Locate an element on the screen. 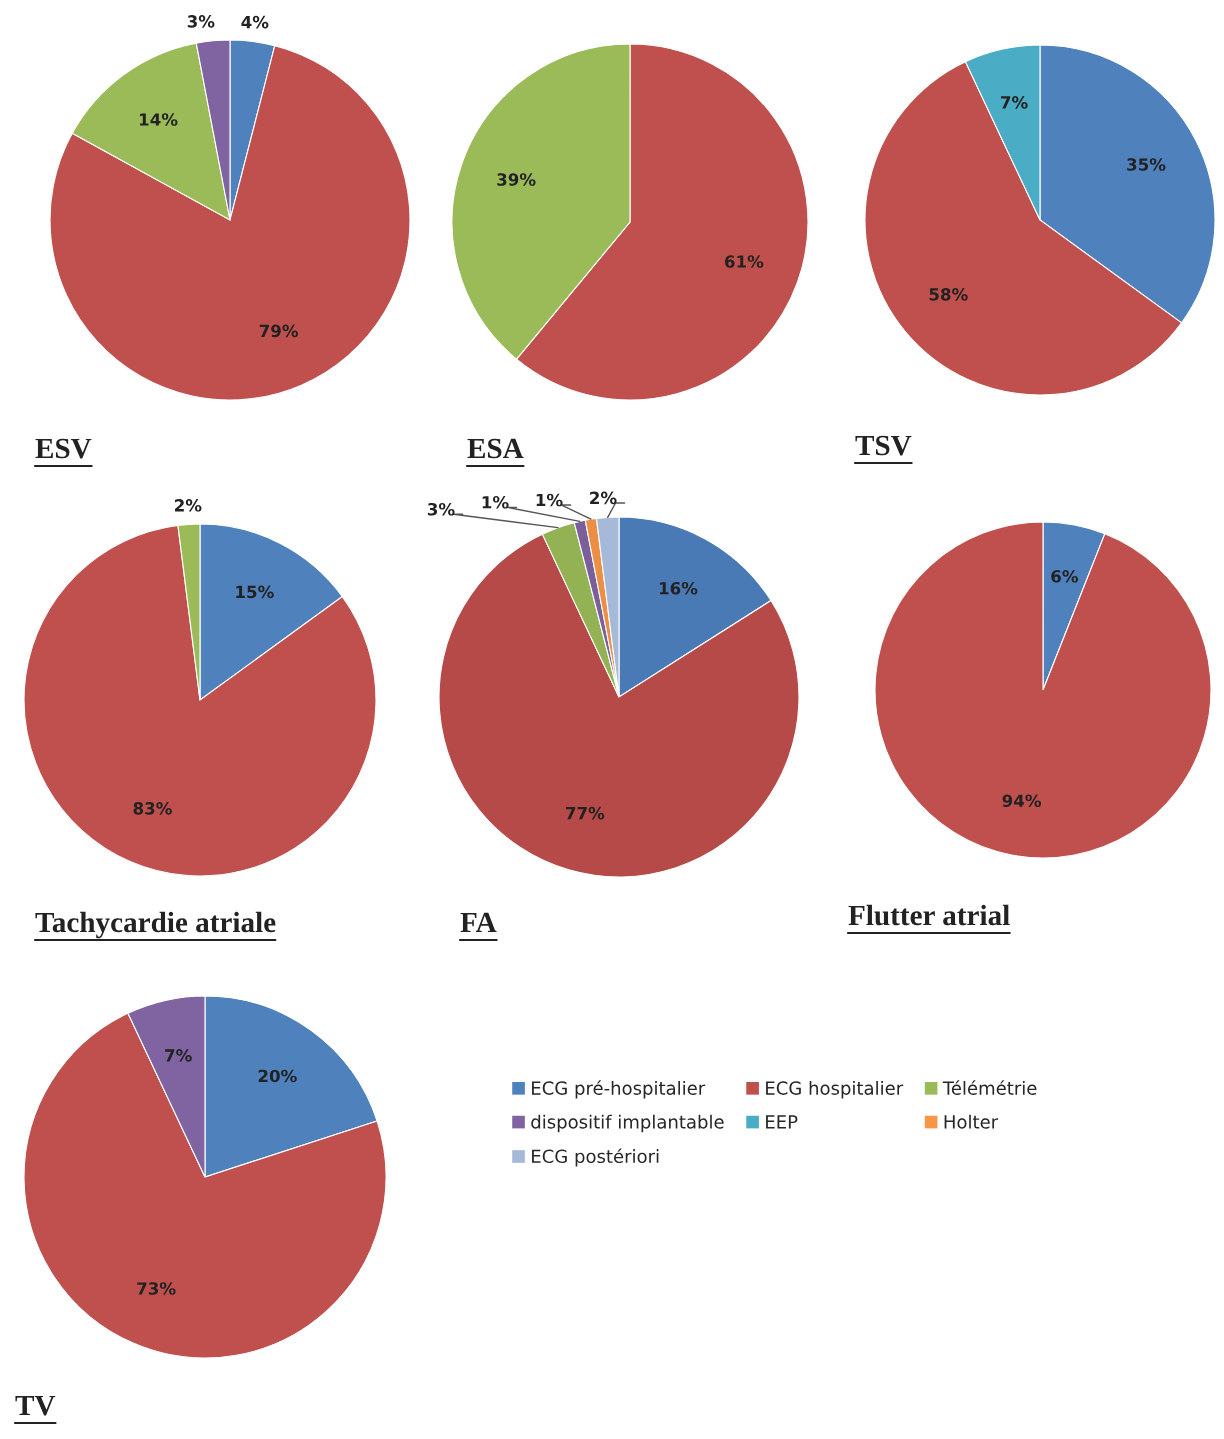 The image size is (1224, 1439). data-label: 94% is located at coordinates (1022, 801).